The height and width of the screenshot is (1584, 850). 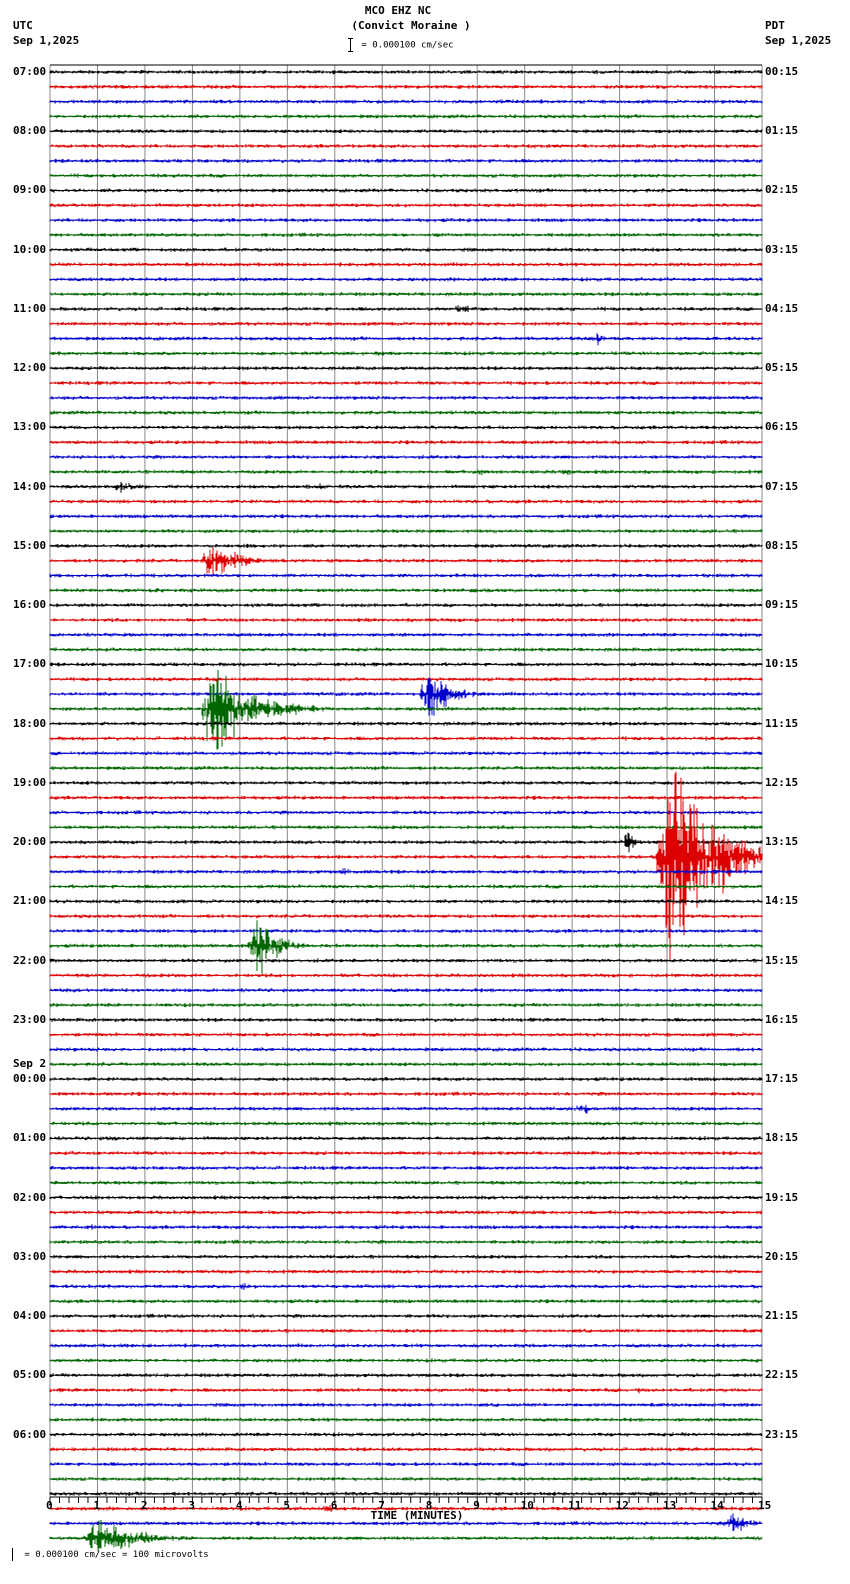 I want to click on pdt-hour-label: 07:15, so click(x=782, y=486).